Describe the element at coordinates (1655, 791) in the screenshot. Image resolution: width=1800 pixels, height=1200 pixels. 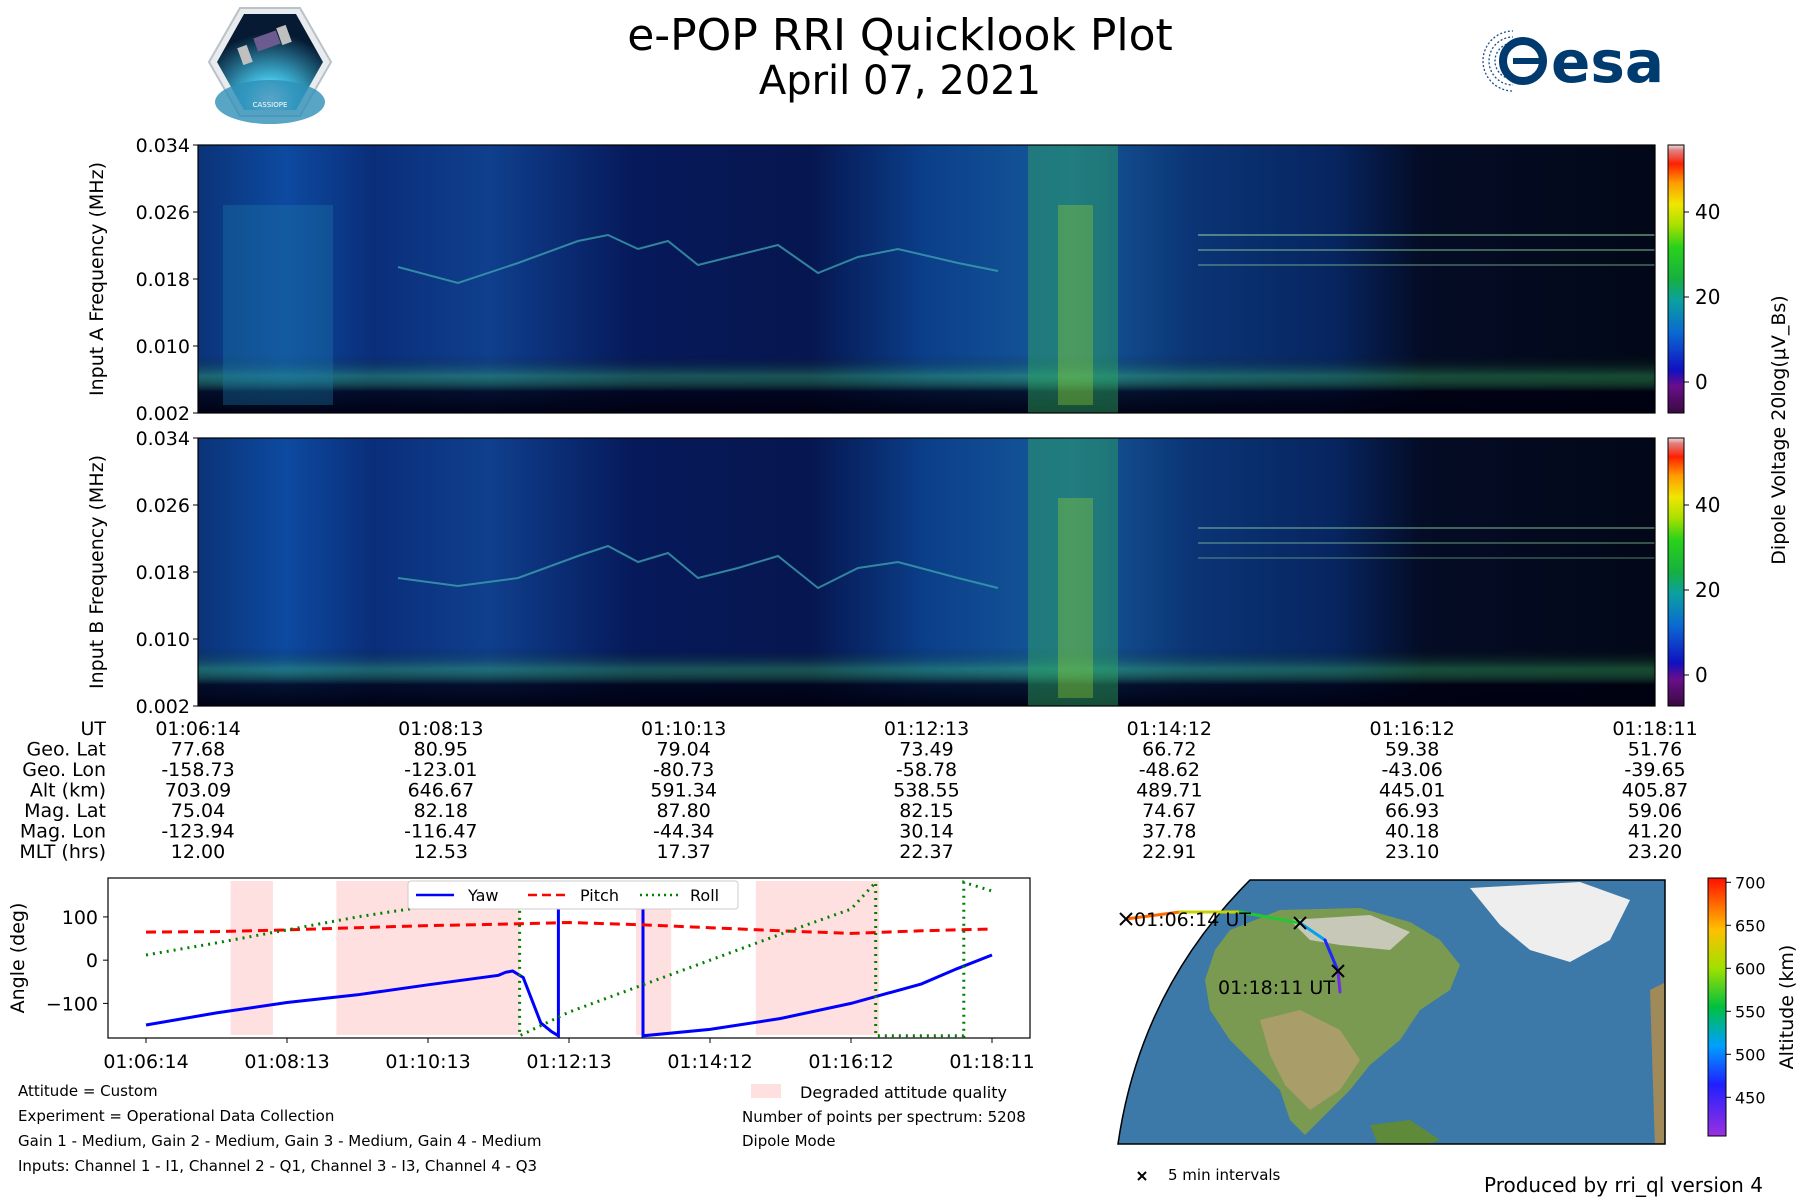
I see `table-cell: 405.87` at that location.